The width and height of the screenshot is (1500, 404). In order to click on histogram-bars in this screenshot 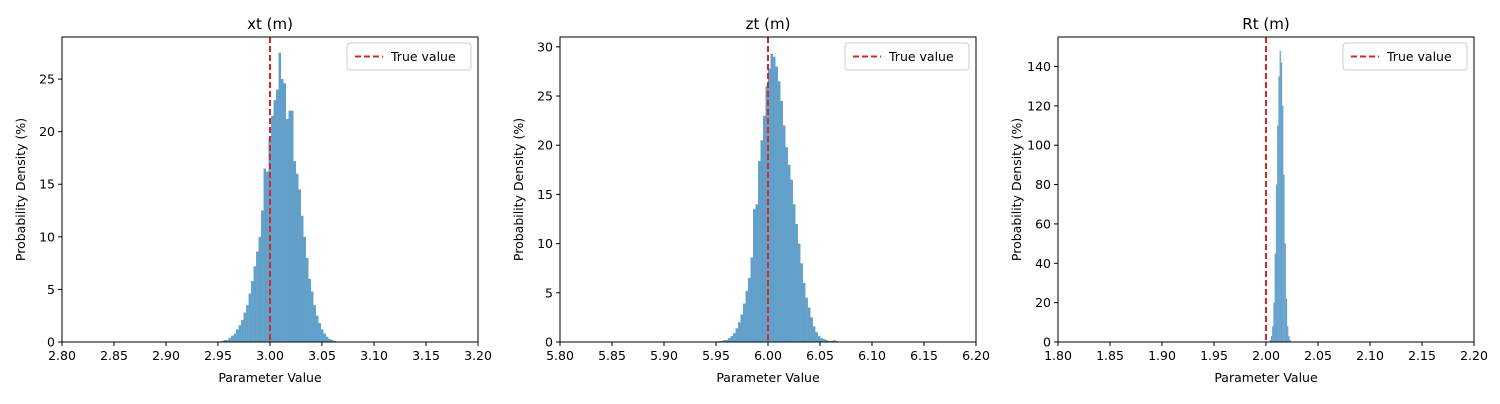, I will do `click(778, 198)`.